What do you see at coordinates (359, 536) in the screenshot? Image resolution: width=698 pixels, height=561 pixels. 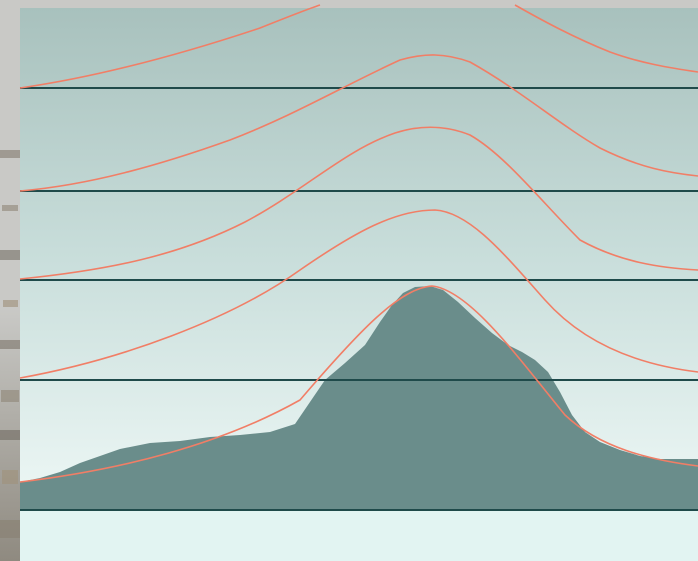 I see `baseline-area` at bounding box center [359, 536].